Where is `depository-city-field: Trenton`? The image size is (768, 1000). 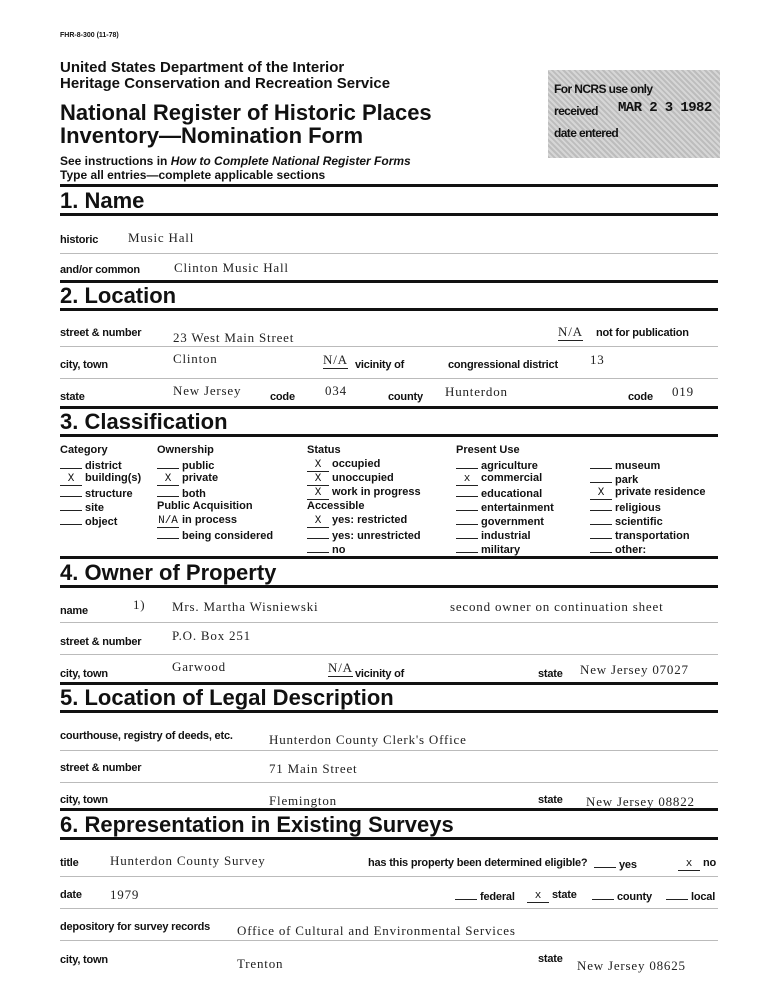
depository-city-field: Trenton is located at coordinates (260, 963).